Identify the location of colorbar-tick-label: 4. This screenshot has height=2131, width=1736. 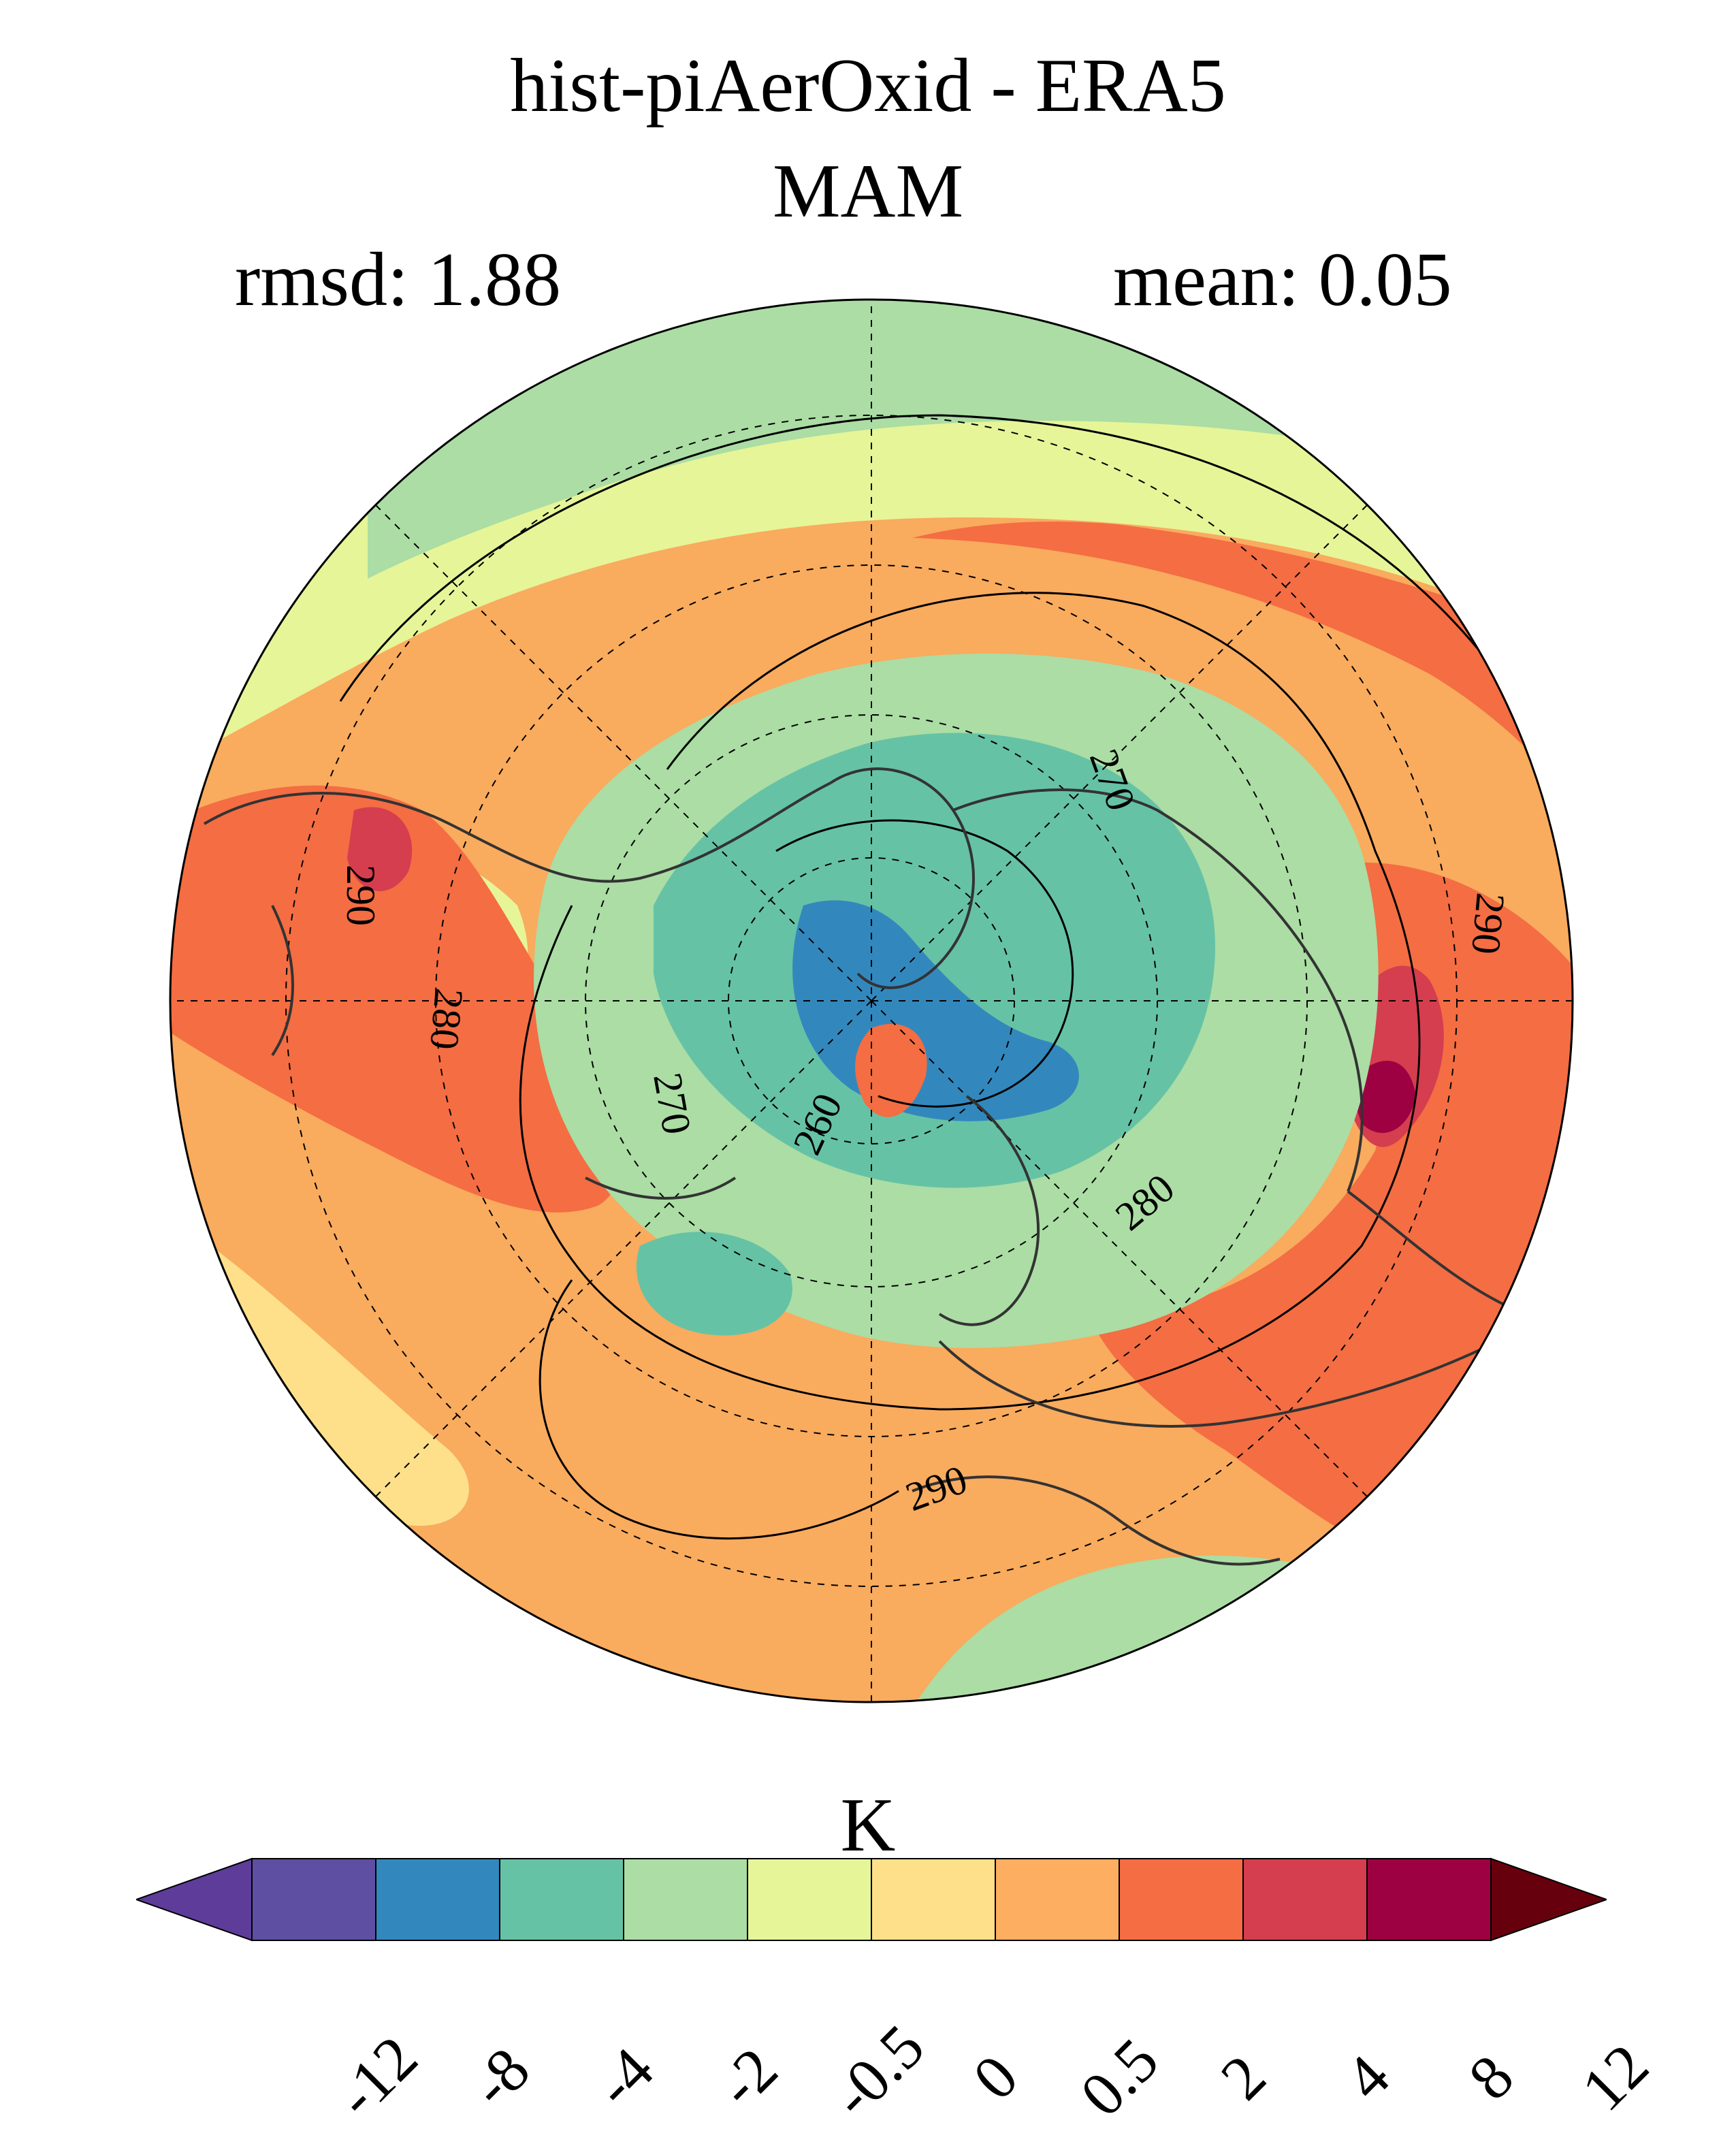
(1367, 2077).